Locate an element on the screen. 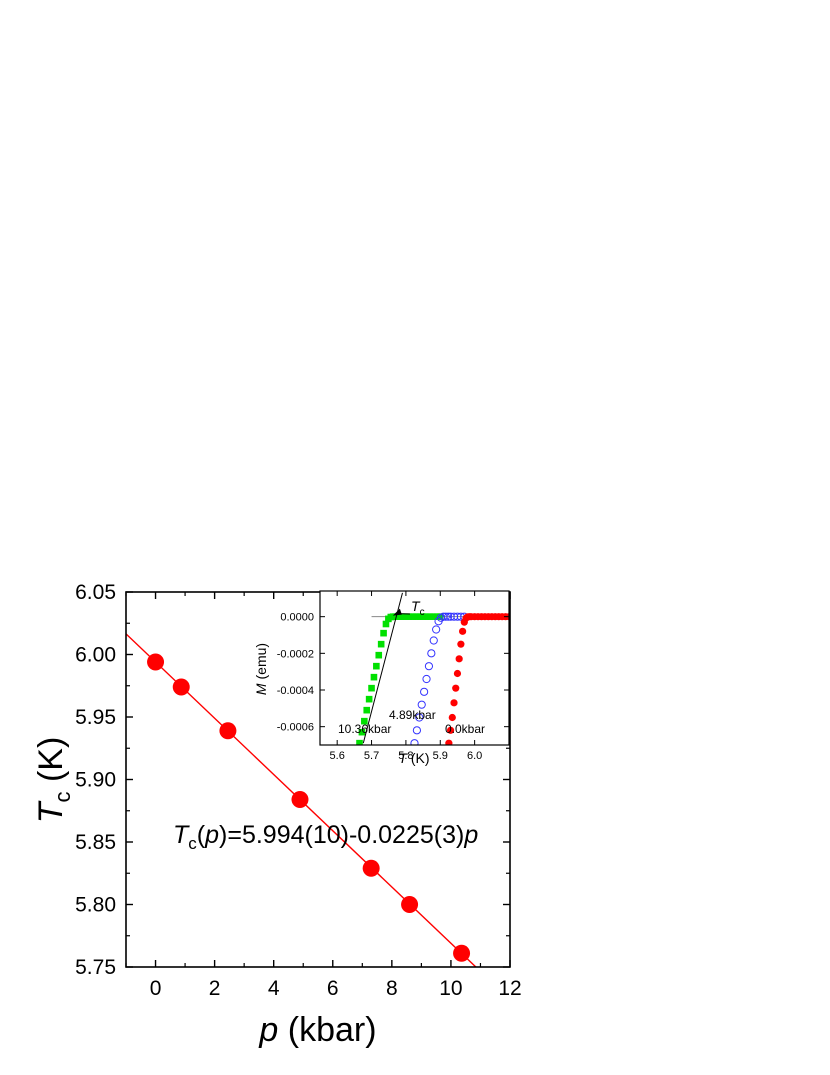 The image size is (830, 1075). inset-x-axis-label: T (K) is located at coordinates (413, 758).